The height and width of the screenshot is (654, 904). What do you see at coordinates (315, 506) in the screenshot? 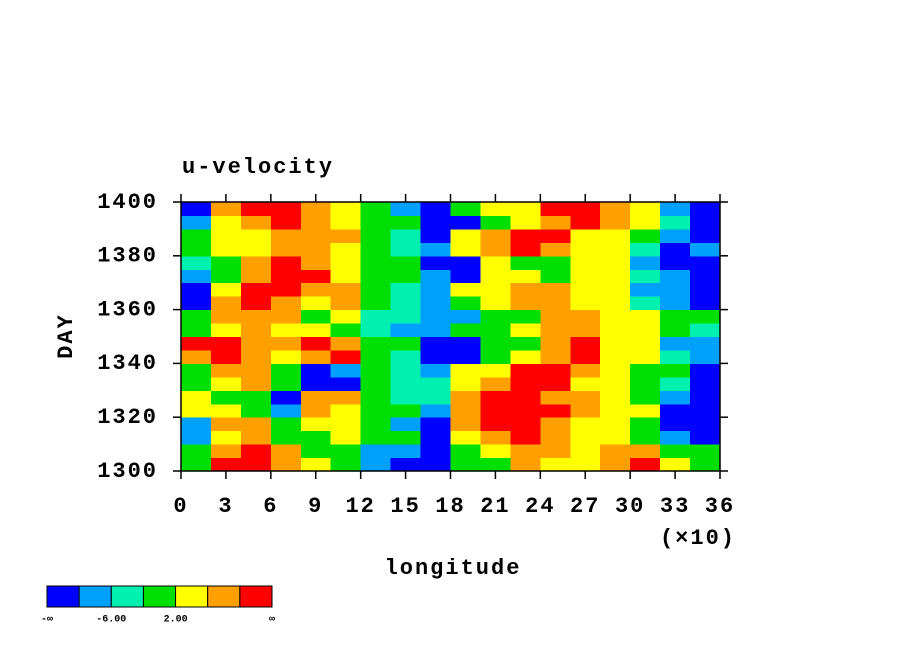
I see `x-tick-label: 9` at bounding box center [315, 506].